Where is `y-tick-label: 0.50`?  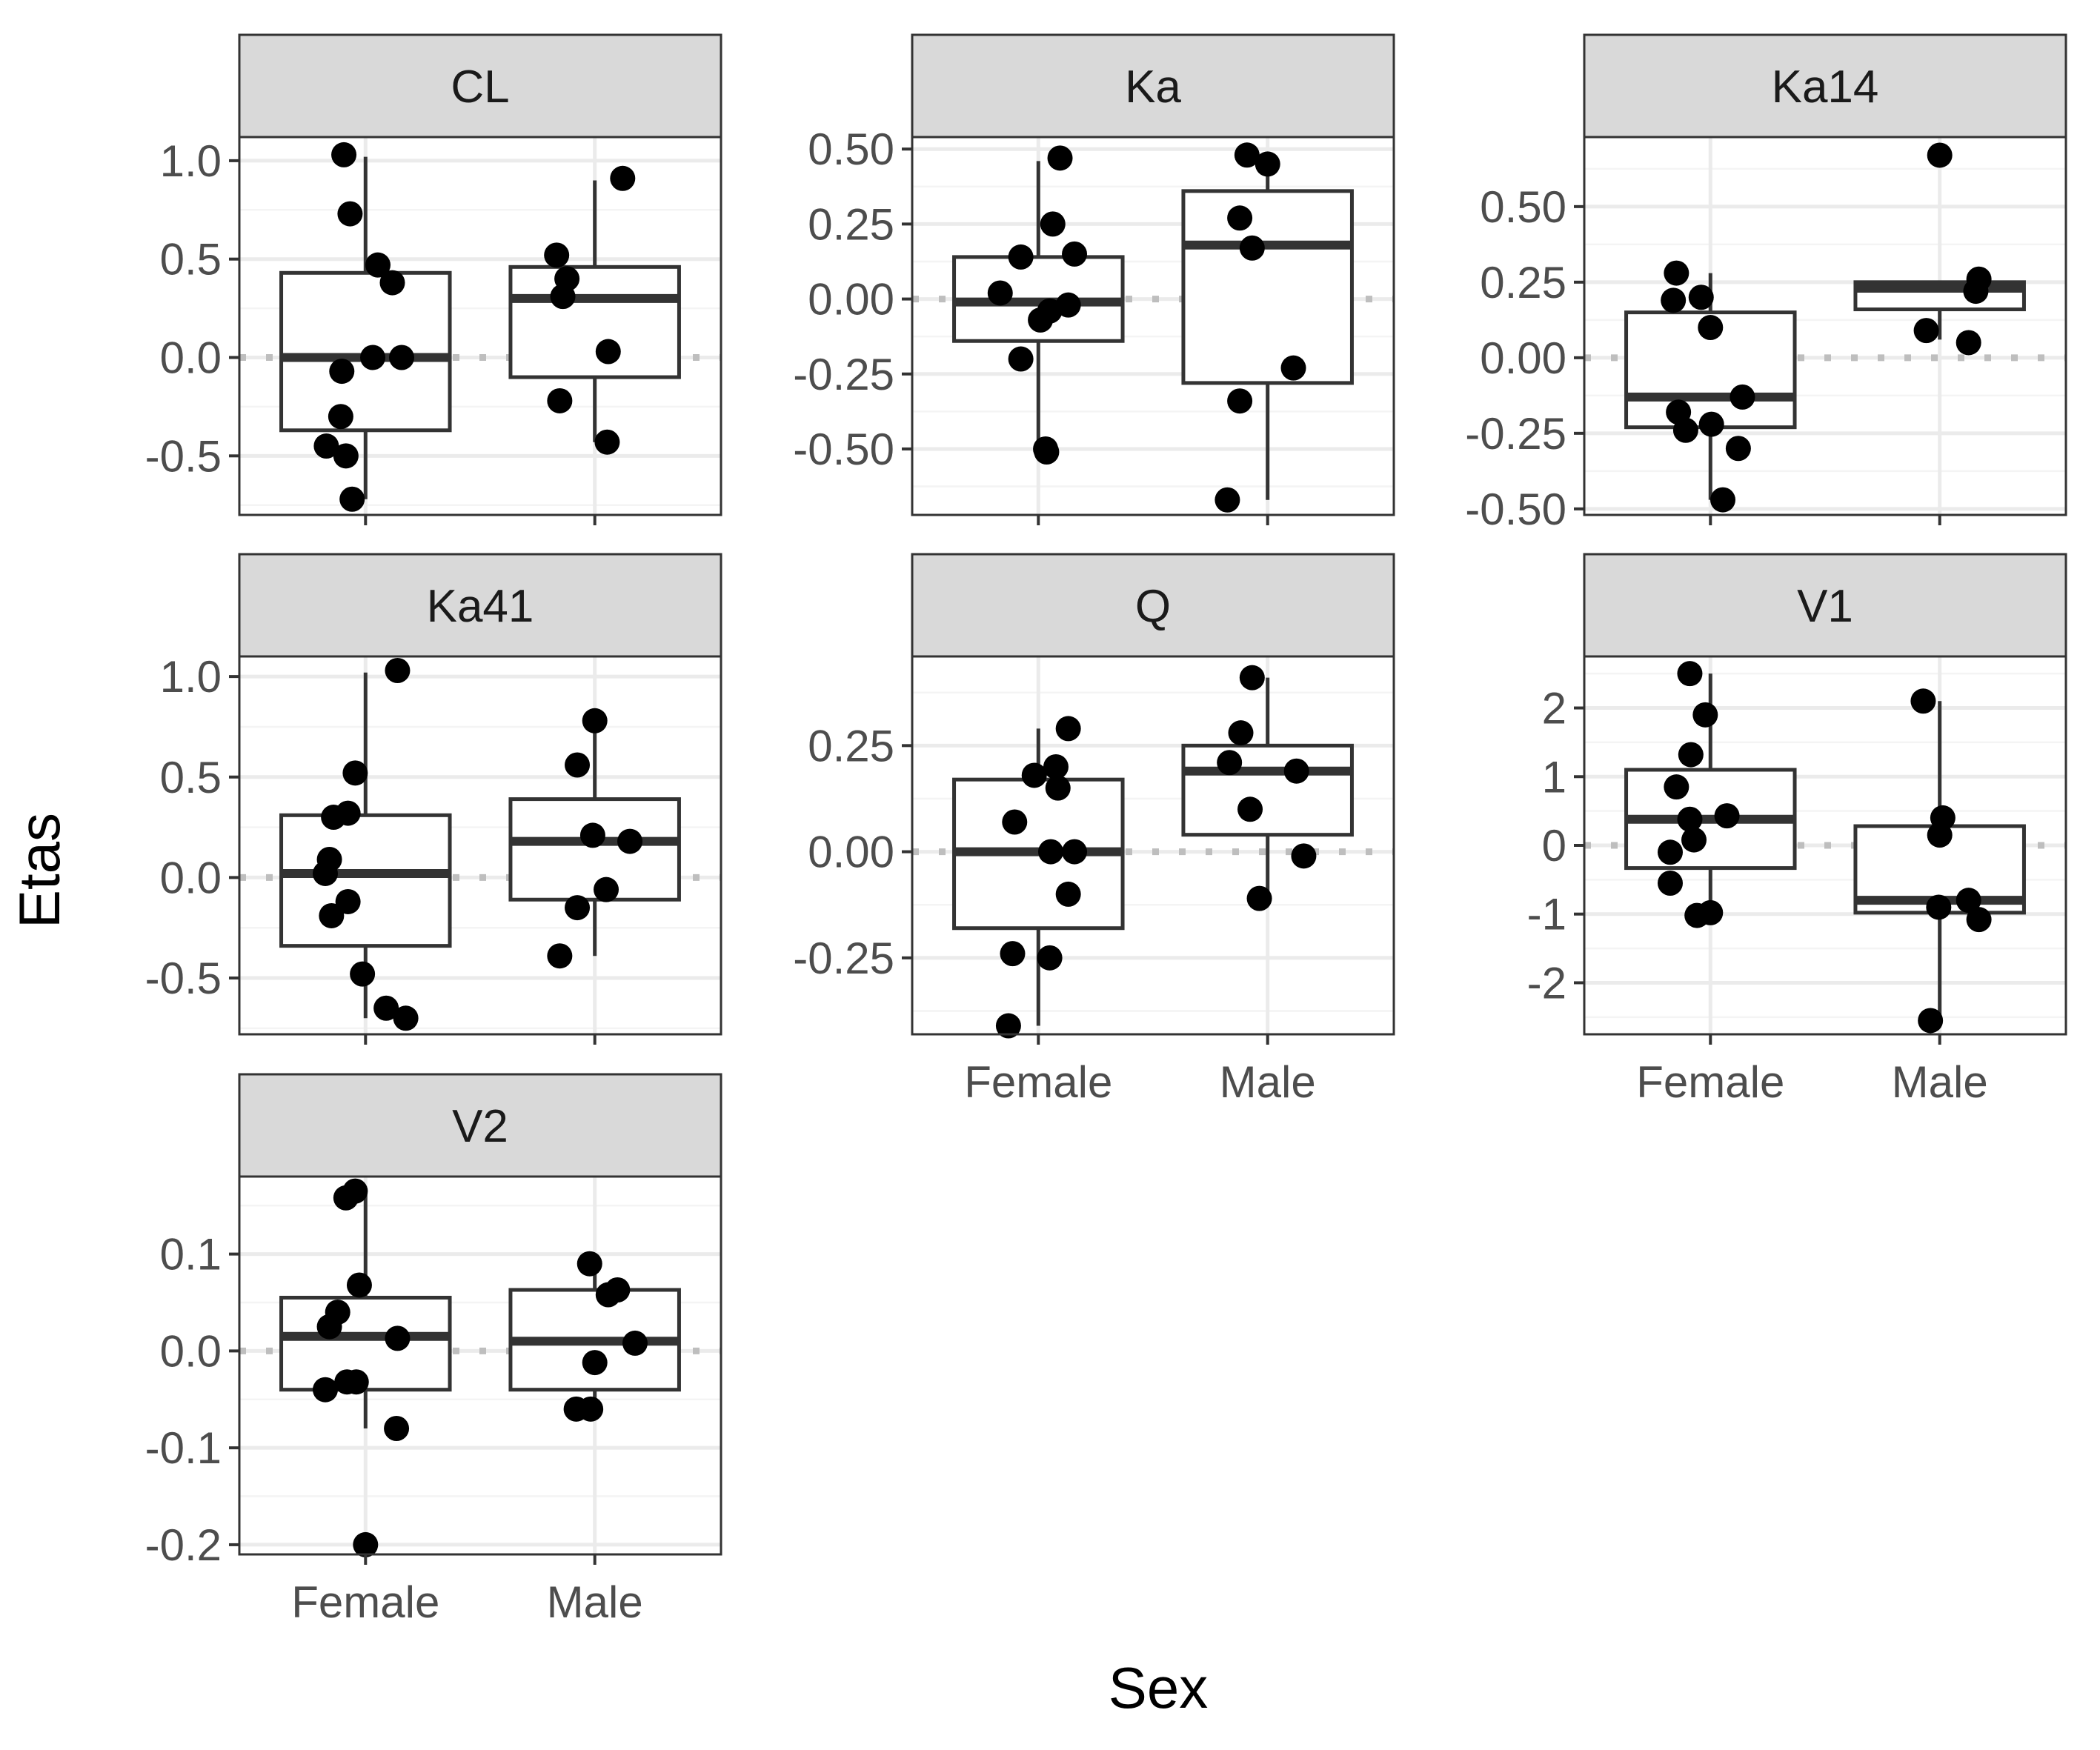 y-tick-label: 0.50 is located at coordinates (851, 149).